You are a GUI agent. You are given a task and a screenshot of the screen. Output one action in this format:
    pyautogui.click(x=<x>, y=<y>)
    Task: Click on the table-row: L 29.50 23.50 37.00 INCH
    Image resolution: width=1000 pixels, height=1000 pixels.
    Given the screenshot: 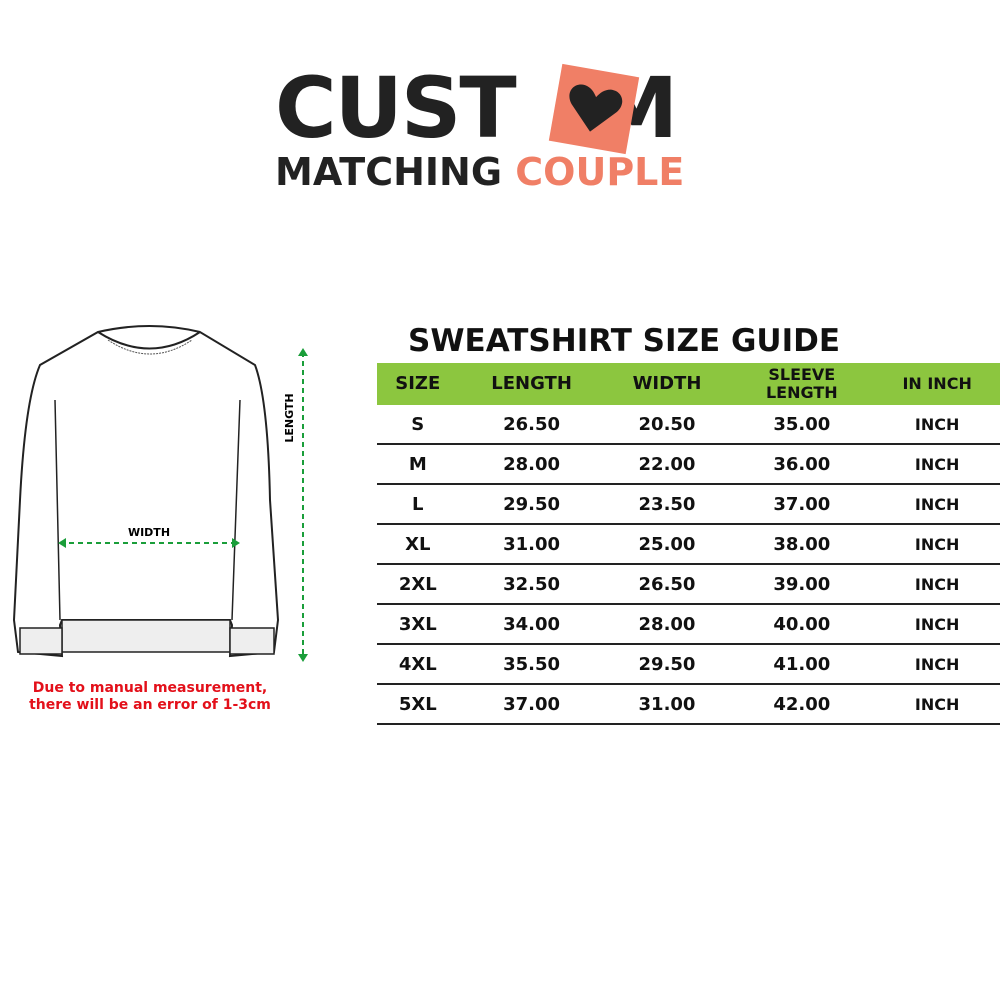 What is the action you would take?
    pyautogui.click(x=688, y=504)
    